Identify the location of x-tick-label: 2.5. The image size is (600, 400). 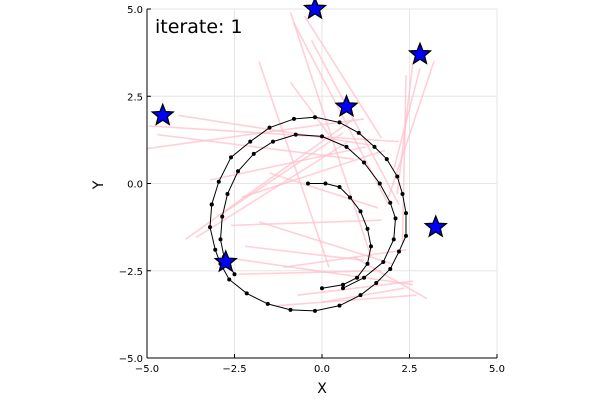
(410, 369).